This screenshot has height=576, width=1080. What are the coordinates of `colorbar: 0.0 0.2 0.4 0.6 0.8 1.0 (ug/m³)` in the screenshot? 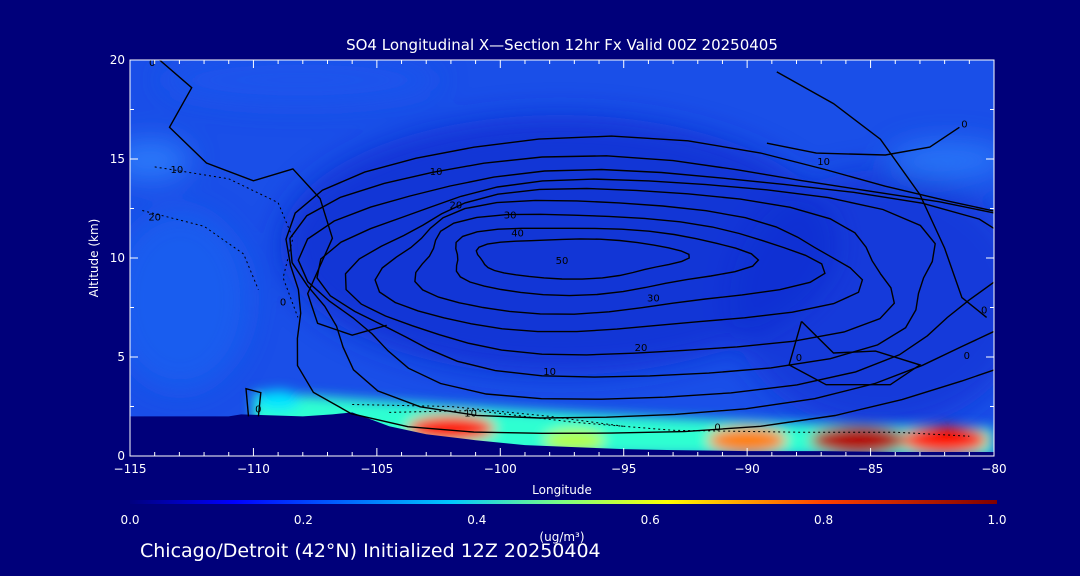 It's located at (563, 522).